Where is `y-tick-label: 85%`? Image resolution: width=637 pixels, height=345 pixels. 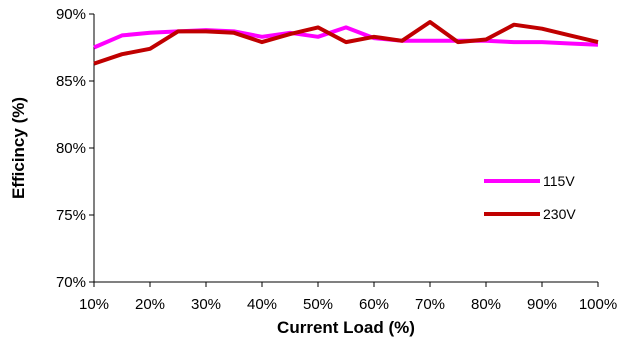
y-tick-label: 85% is located at coordinates (71, 81).